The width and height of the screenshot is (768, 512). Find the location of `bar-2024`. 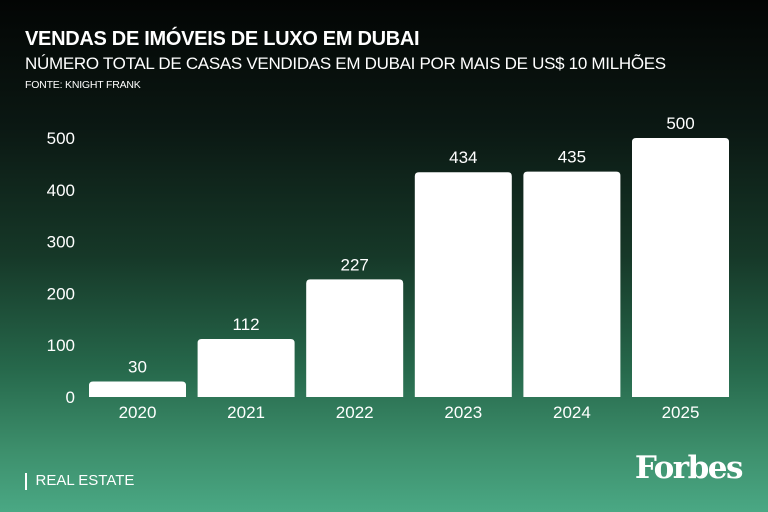

bar-2024 is located at coordinates (572, 284).